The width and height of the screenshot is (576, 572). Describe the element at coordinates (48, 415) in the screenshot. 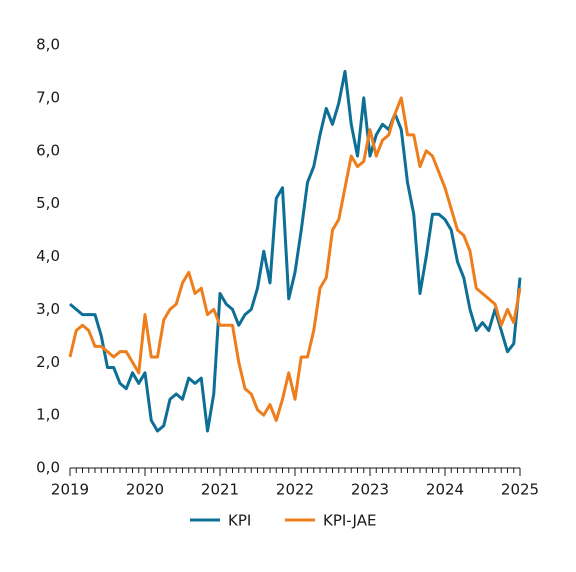

I see `y-tick-label: 1,0` at that location.